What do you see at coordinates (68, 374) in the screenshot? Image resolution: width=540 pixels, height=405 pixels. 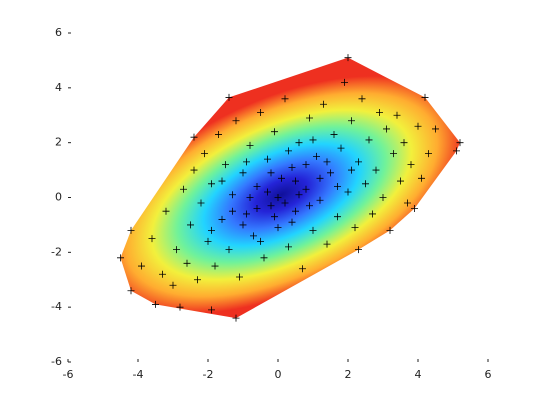 I see `x-tick-label: -6` at bounding box center [68, 374].